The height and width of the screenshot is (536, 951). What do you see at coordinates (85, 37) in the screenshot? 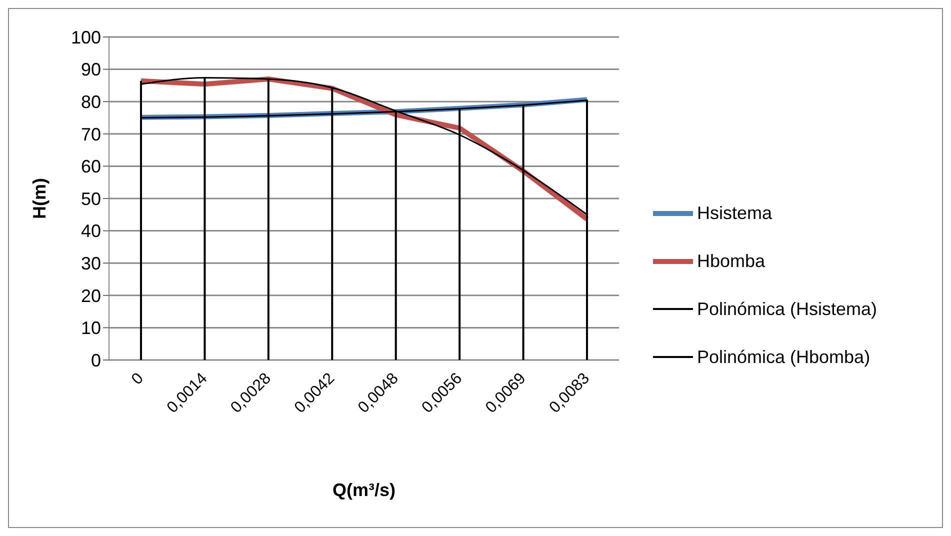
I see `y-tick-label: 100` at bounding box center [85, 37].